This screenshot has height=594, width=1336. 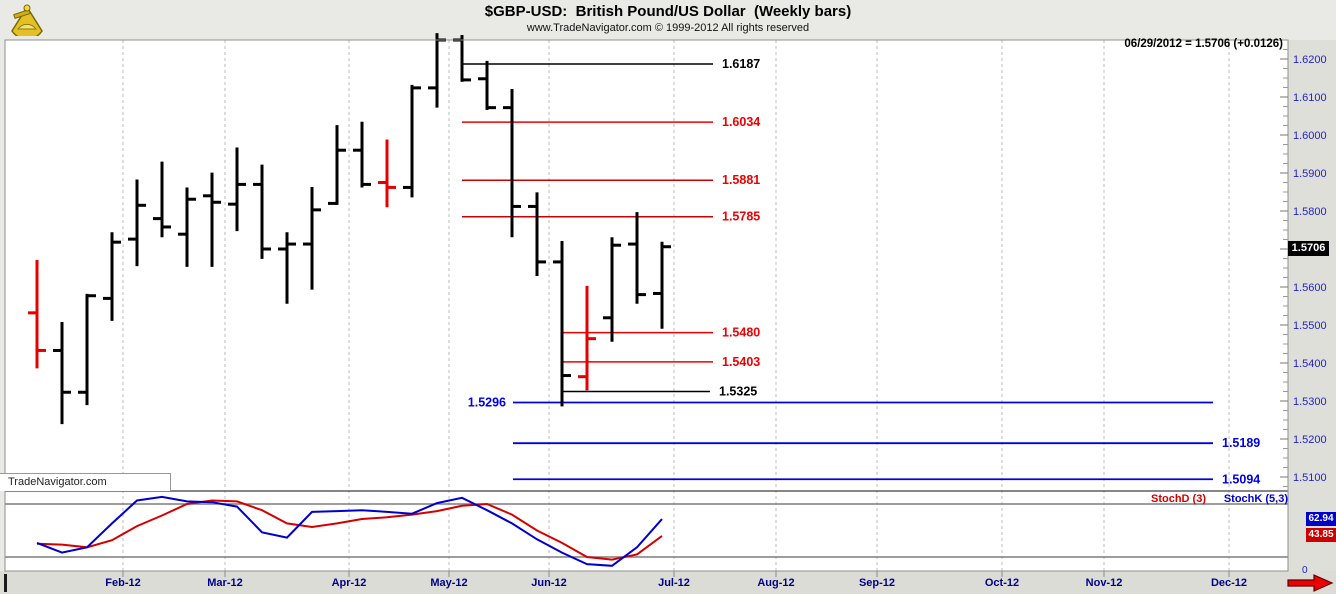 I want to click on price-level-label: 1.6034, so click(x=741, y=122).